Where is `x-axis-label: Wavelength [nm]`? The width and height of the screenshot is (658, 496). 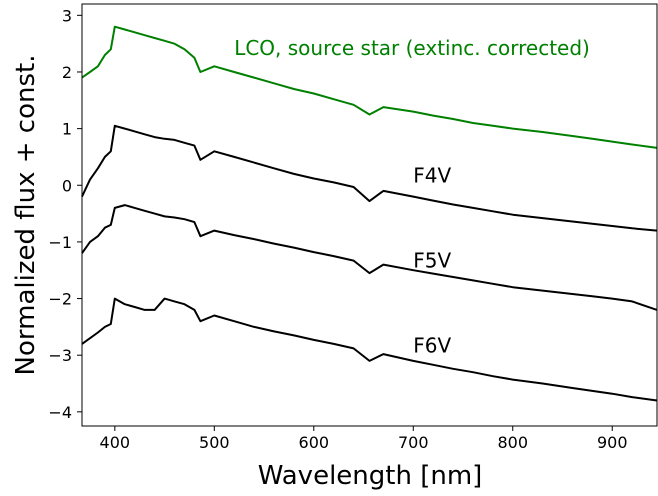
x-axis-label: Wavelength [nm] is located at coordinates (370, 476).